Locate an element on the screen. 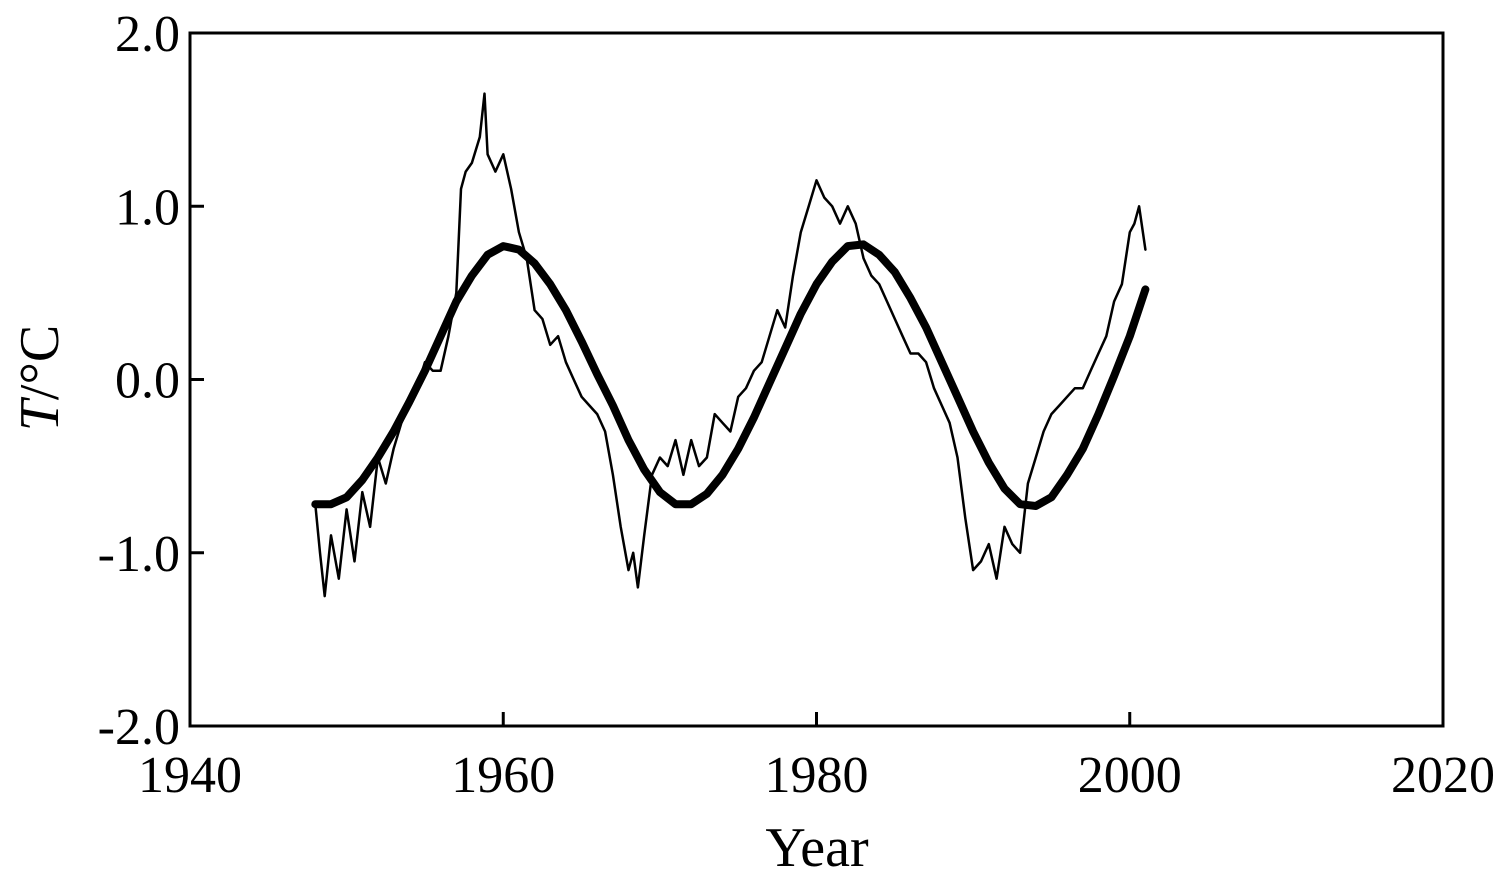 The width and height of the screenshot is (1511, 886). x-tick-label: 1940 is located at coordinates (190, 775).